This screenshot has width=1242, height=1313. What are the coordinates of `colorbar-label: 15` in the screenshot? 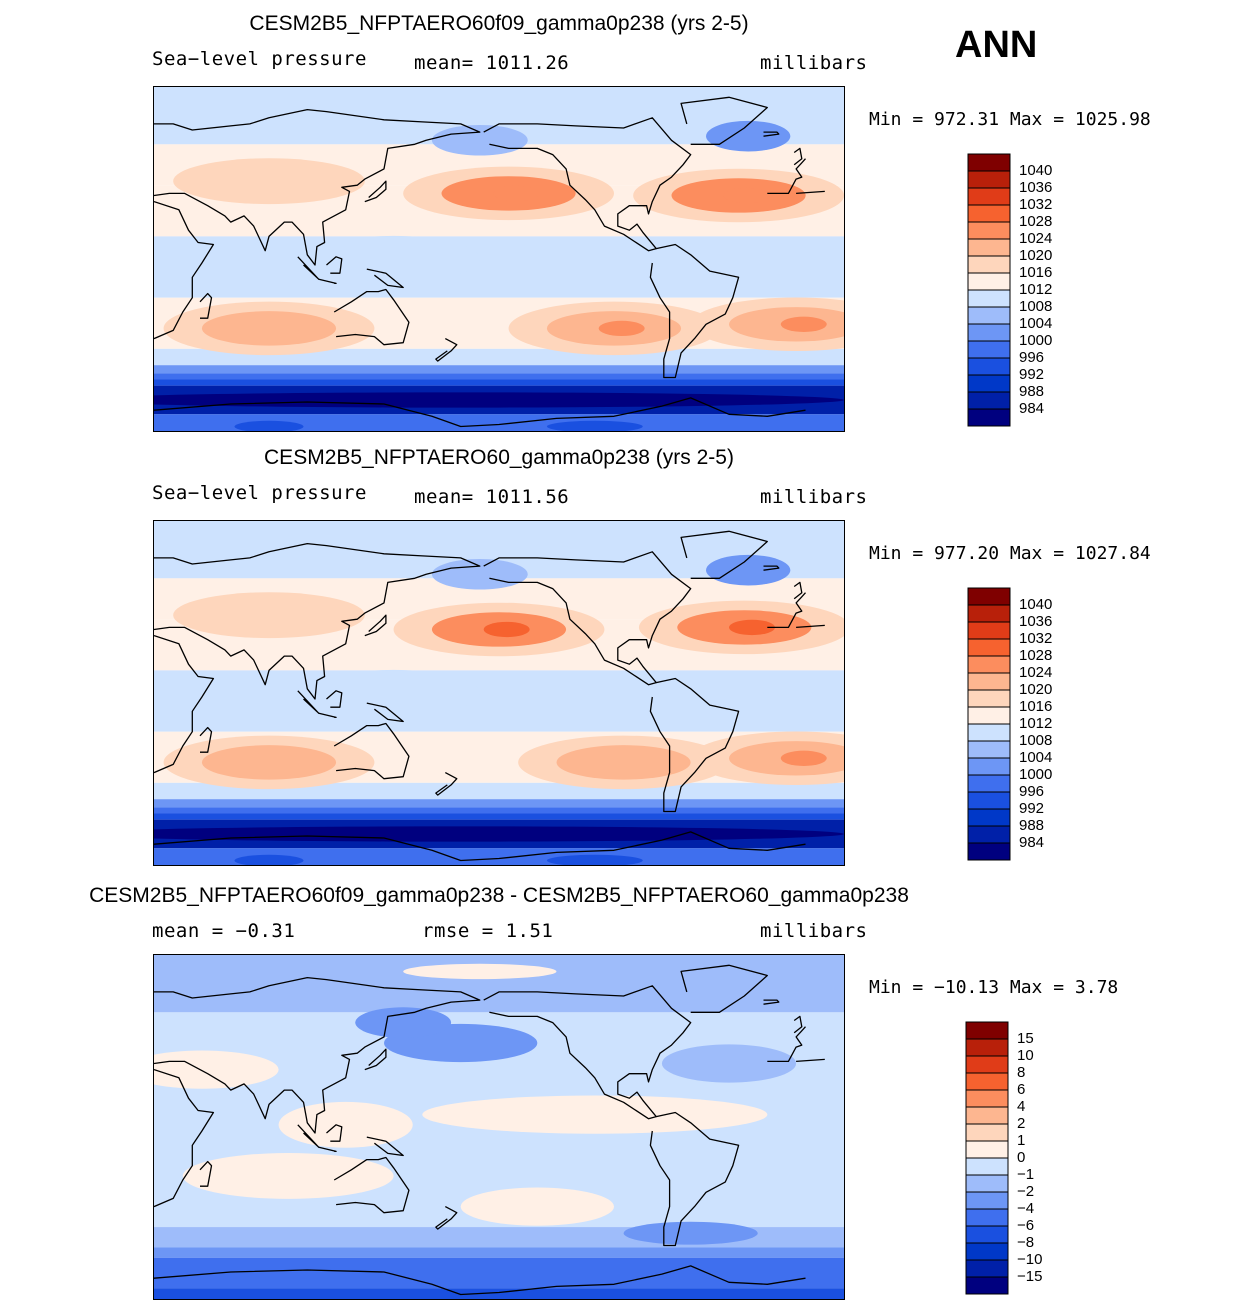 It's located at (1025, 1038).